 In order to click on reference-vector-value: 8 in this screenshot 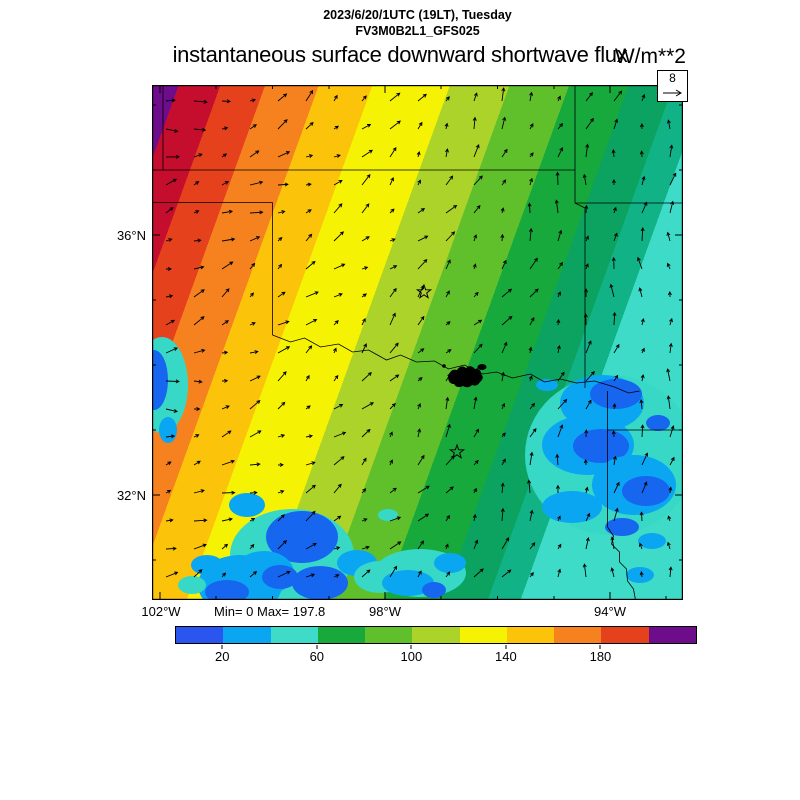, I will do `click(672, 78)`.